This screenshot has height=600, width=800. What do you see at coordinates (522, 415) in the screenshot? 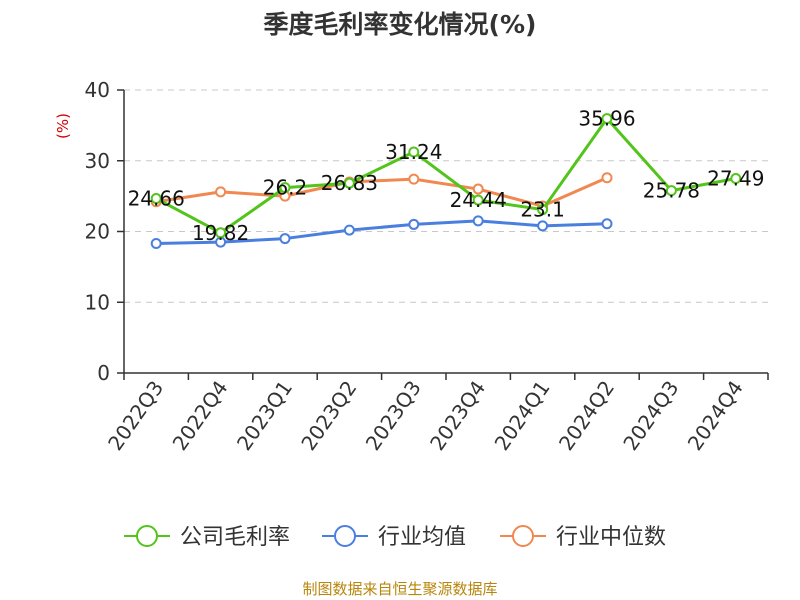
I see `x-tick-label: 2024Q1` at bounding box center [522, 415].